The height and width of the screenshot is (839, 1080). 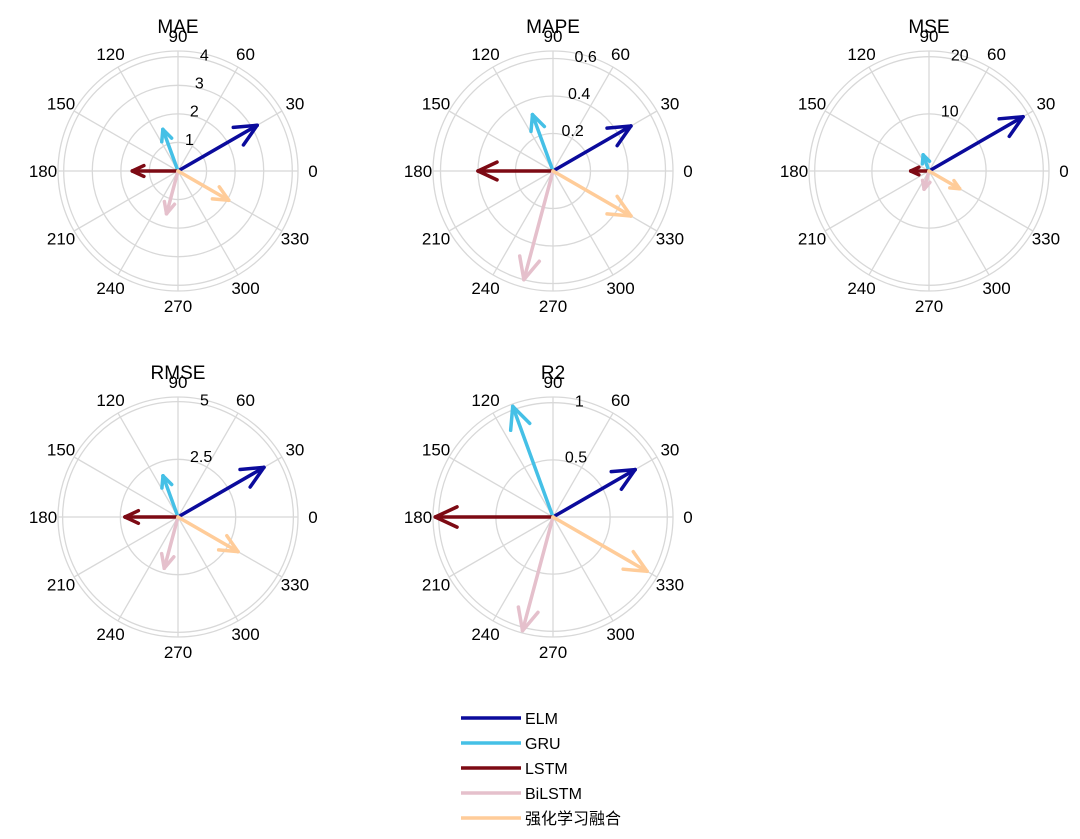 I want to click on polar-panel-mse: 10 20 0 30 60 90 120 150 180 210 240 270 300 330 MSE, so click(x=924, y=166).